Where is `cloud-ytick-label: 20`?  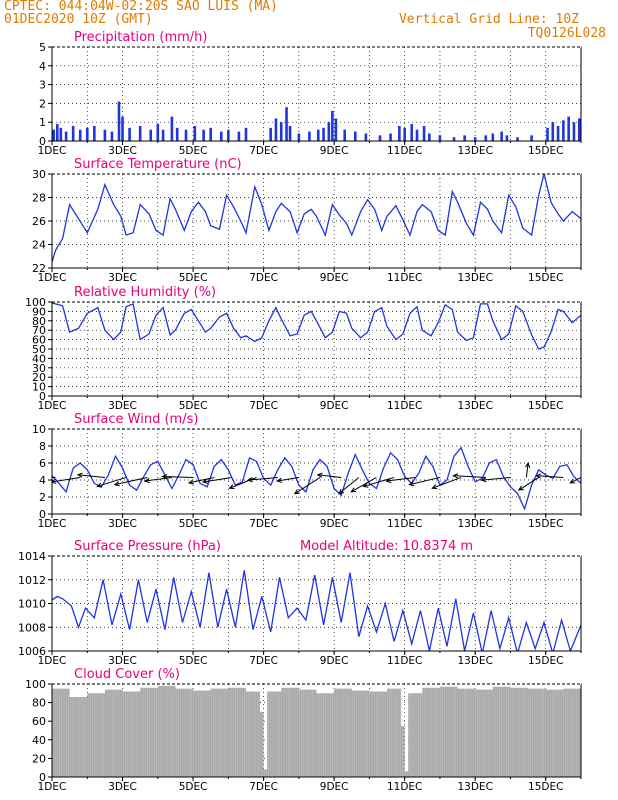
cloud-ytick-label: 20 is located at coordinates (39, 758).